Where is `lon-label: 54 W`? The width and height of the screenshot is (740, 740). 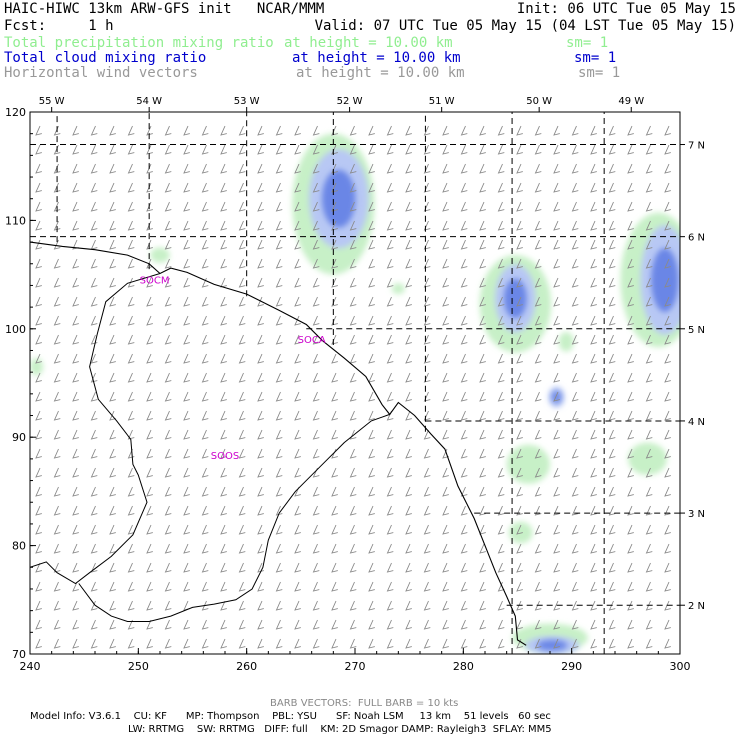
lon-label: 54 W is located at coordinates (149, 101).